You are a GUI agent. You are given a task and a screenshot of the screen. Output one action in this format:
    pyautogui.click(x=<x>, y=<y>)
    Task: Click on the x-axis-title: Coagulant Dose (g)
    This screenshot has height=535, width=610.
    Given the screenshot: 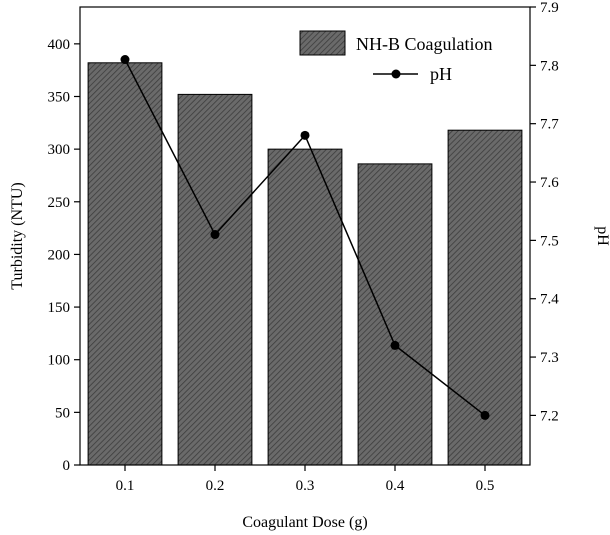 What is the action you would take?
    pyautogui.click(x=304, y=522)
    